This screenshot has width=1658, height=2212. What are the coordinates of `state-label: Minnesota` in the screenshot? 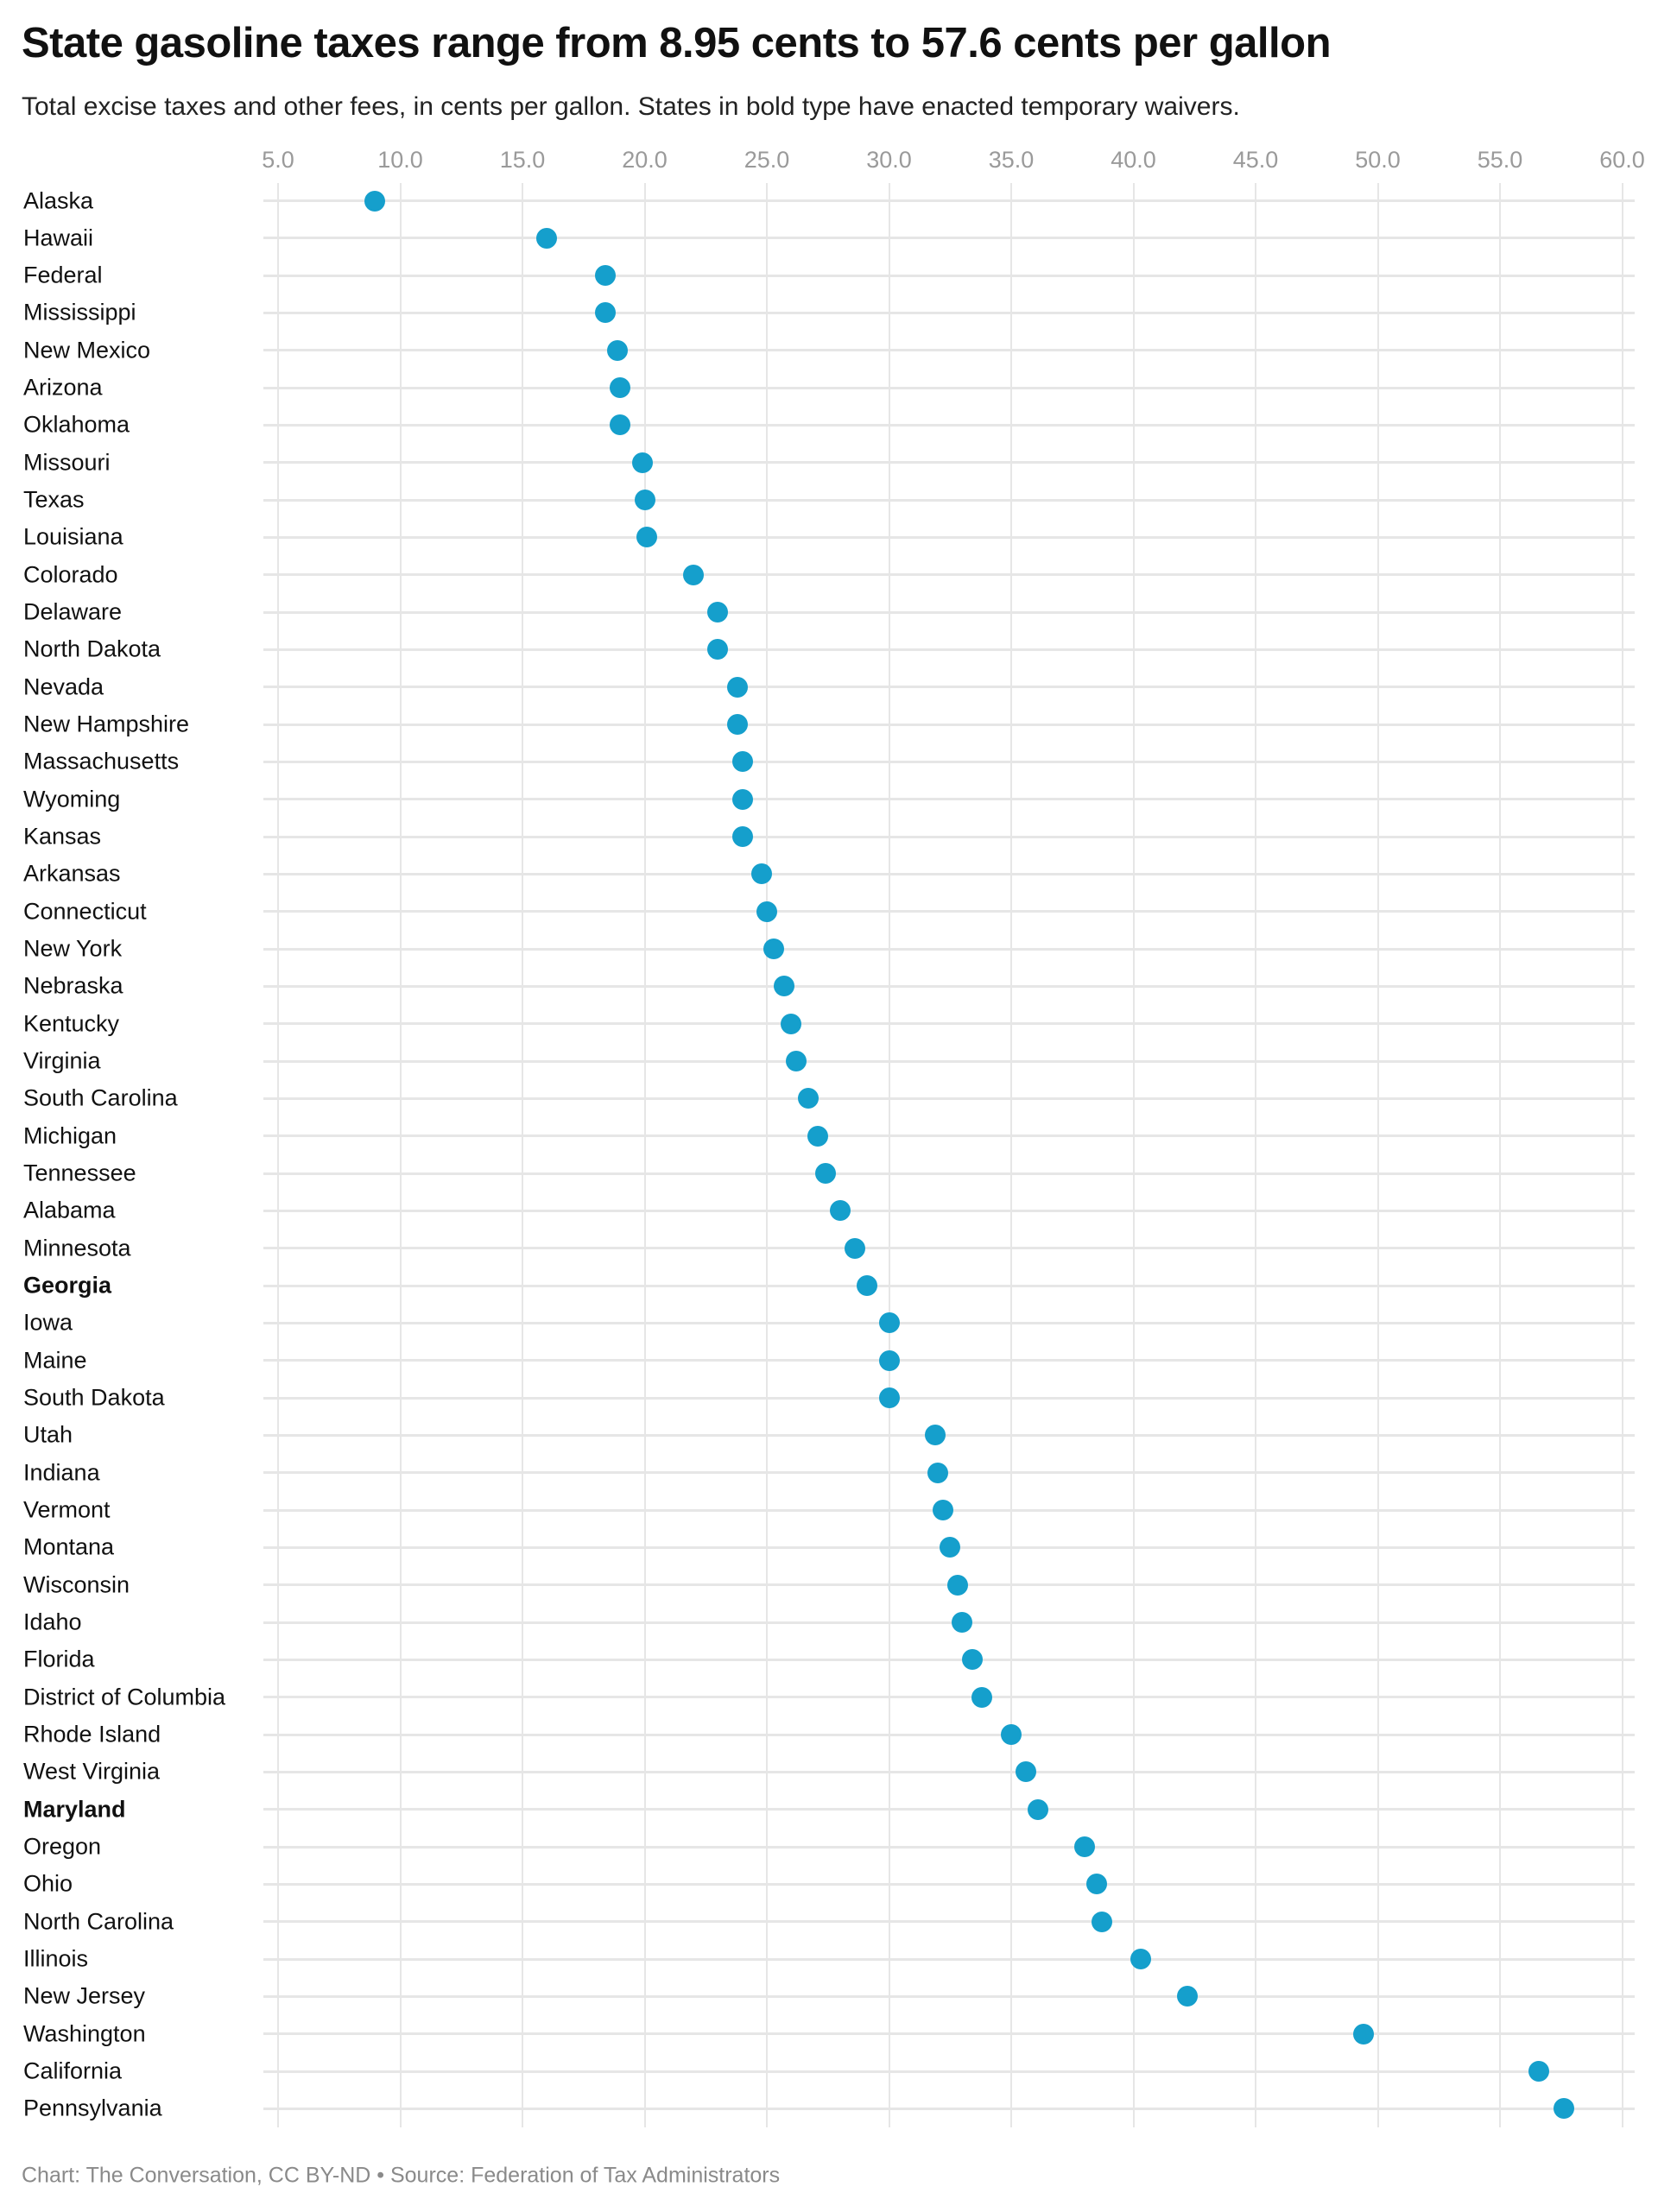 It's located at (77, 1248).